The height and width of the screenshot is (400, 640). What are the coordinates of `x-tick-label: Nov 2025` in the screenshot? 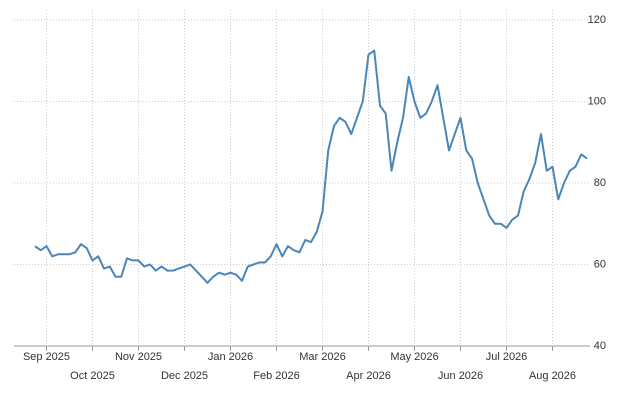 It's located at (138, 357).